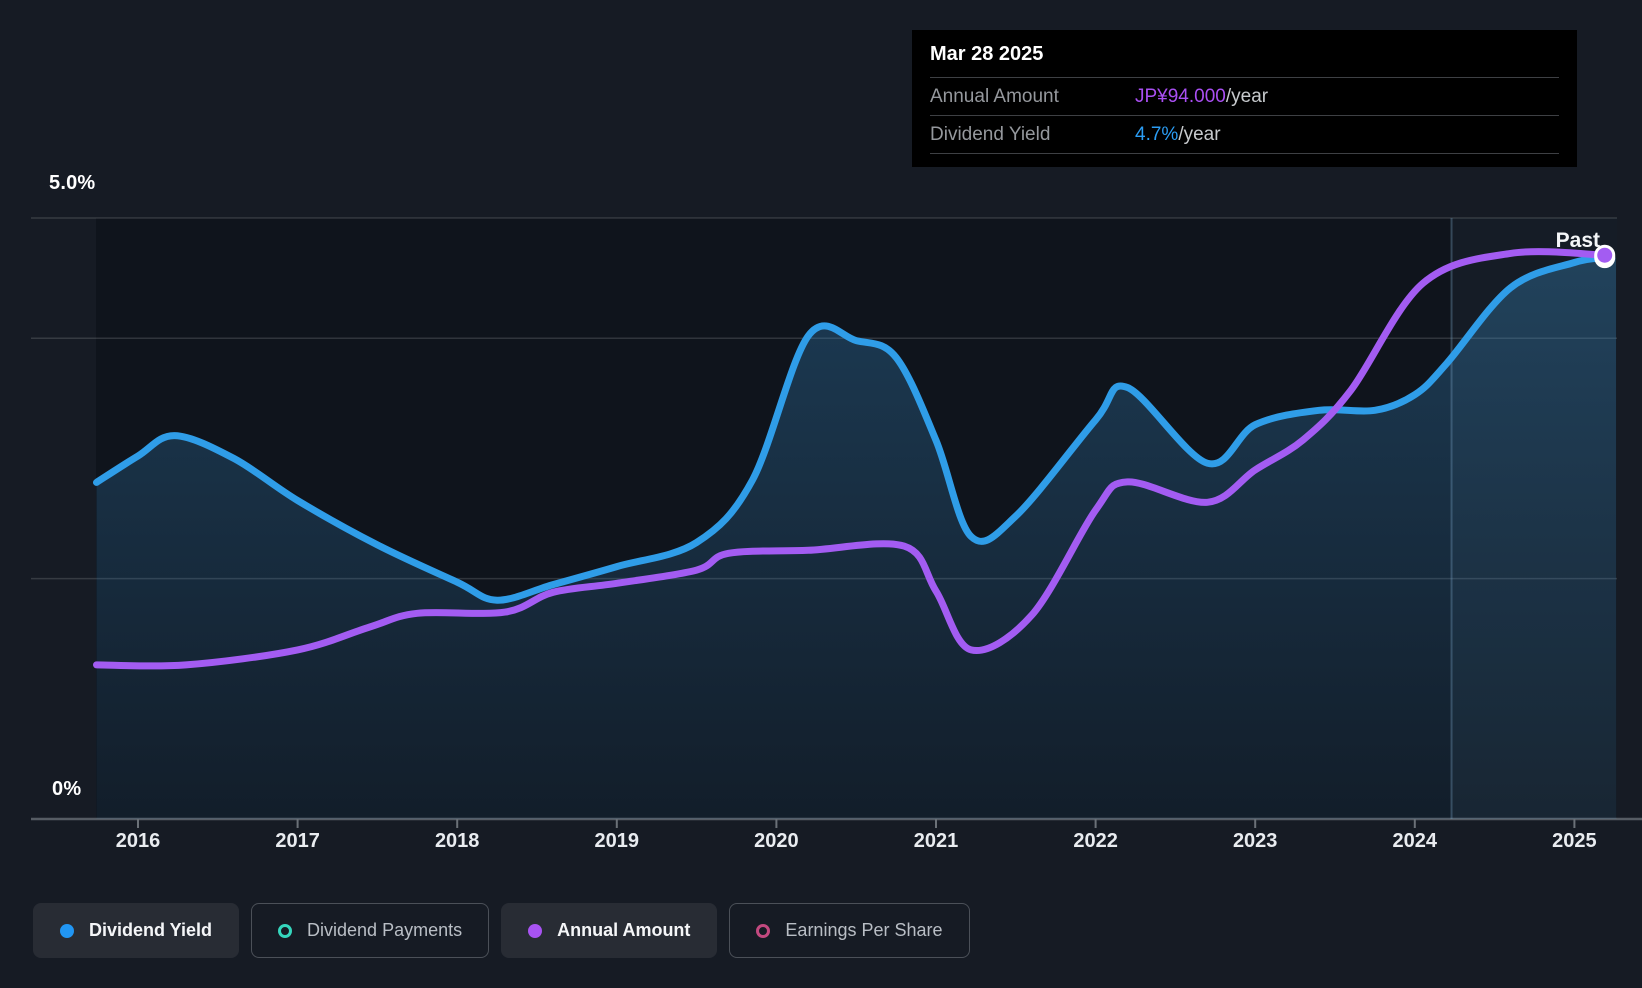 The image size is (1642, 988). I want to click on legend-button-earnings-per-share: Earnings Per Share, so click(849, 930).